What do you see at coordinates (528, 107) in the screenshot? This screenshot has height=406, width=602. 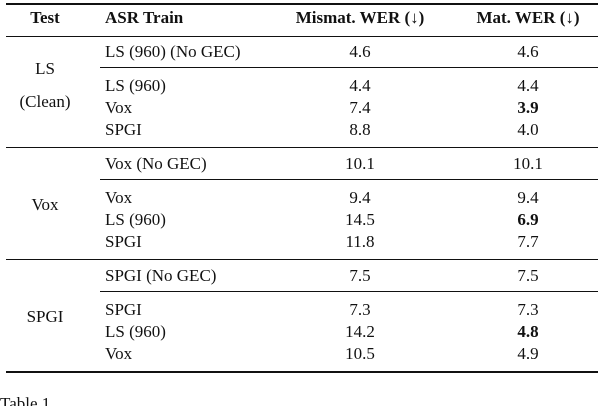 I see `matched-cell: 3.9` at bounding box center [528, 107].